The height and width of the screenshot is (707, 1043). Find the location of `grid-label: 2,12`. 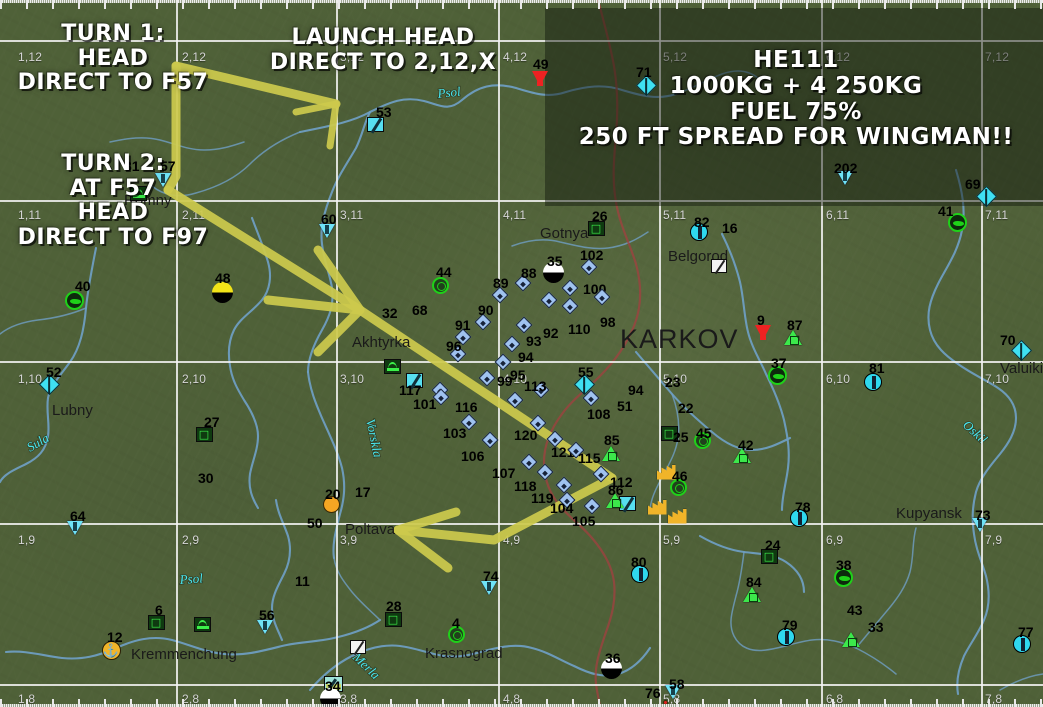

grid-label: 2,12 is located at coordinates (194, 57).